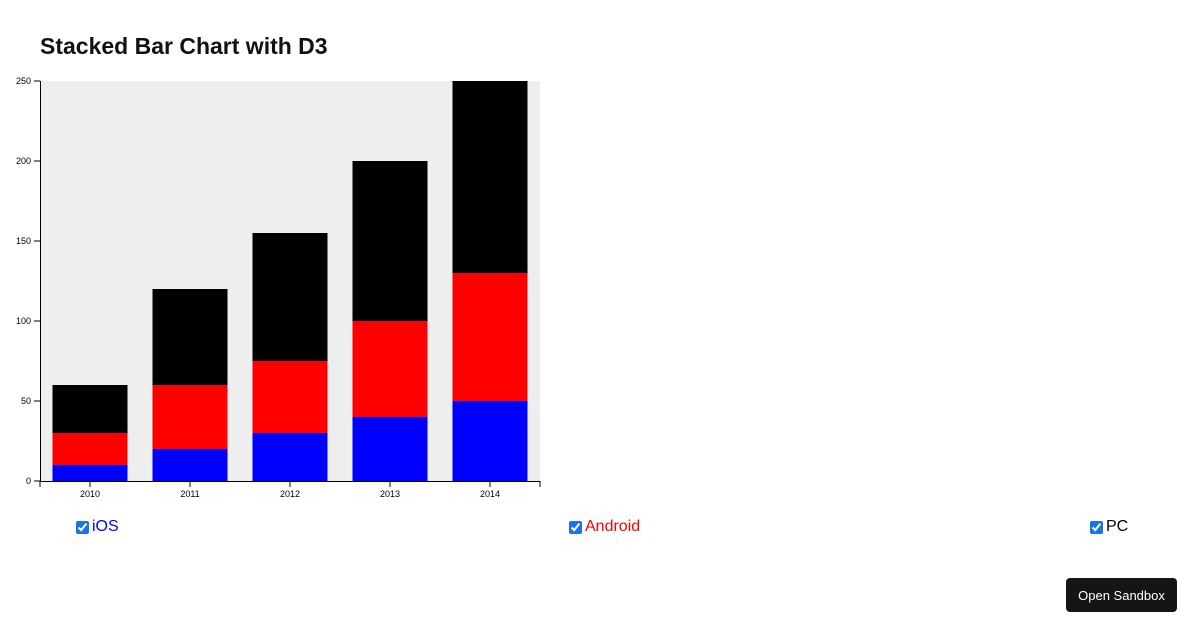 The width and height of the screenshot is (1200, 630). I want to click on bar-android-2012, so click(290, 397).